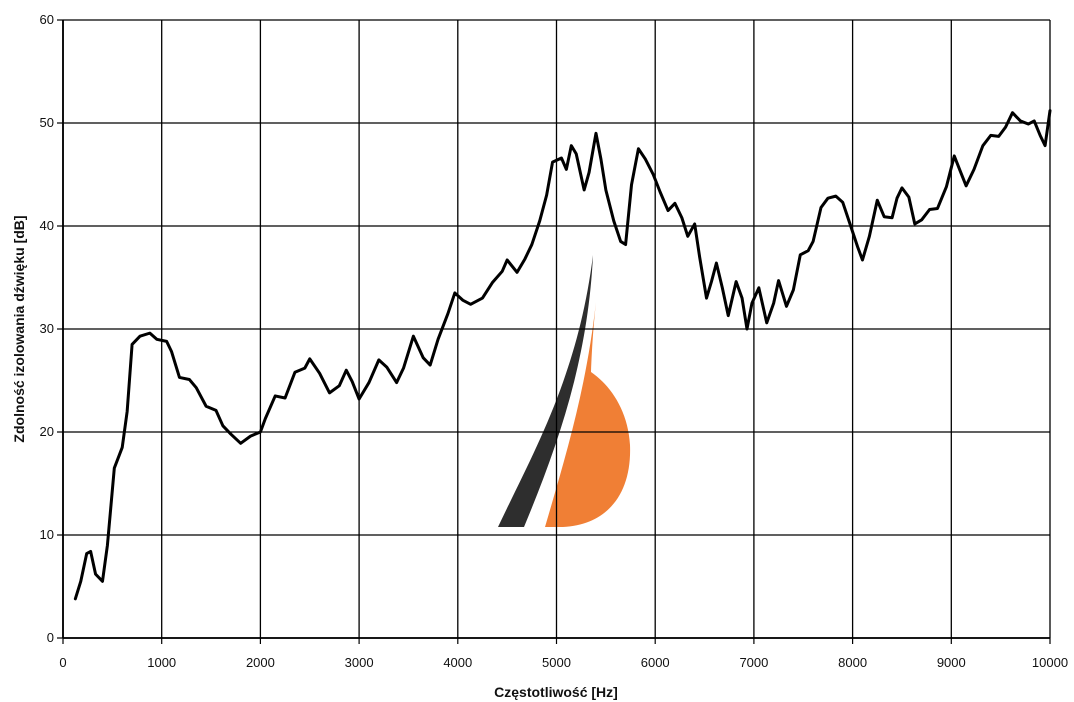  I want to click on y-axis-title: Zdolność izolowania dźwięku [dB], so click(19, 328).